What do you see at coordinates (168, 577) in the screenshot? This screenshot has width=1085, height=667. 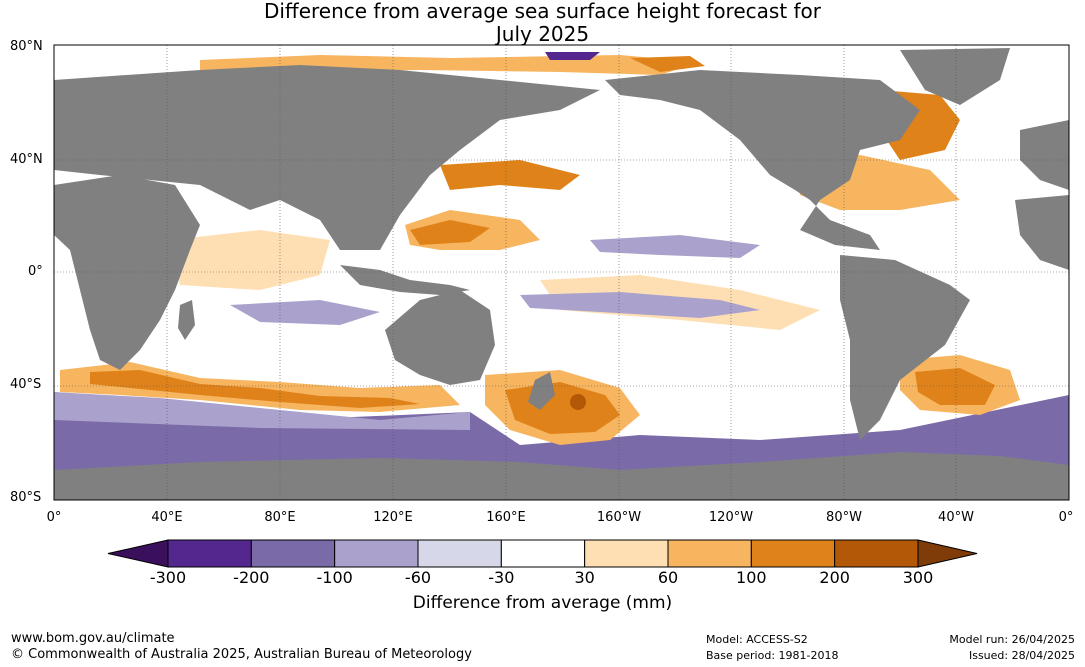 I see `colorbar-tick-label: -300` at bounding box center [168, 577].